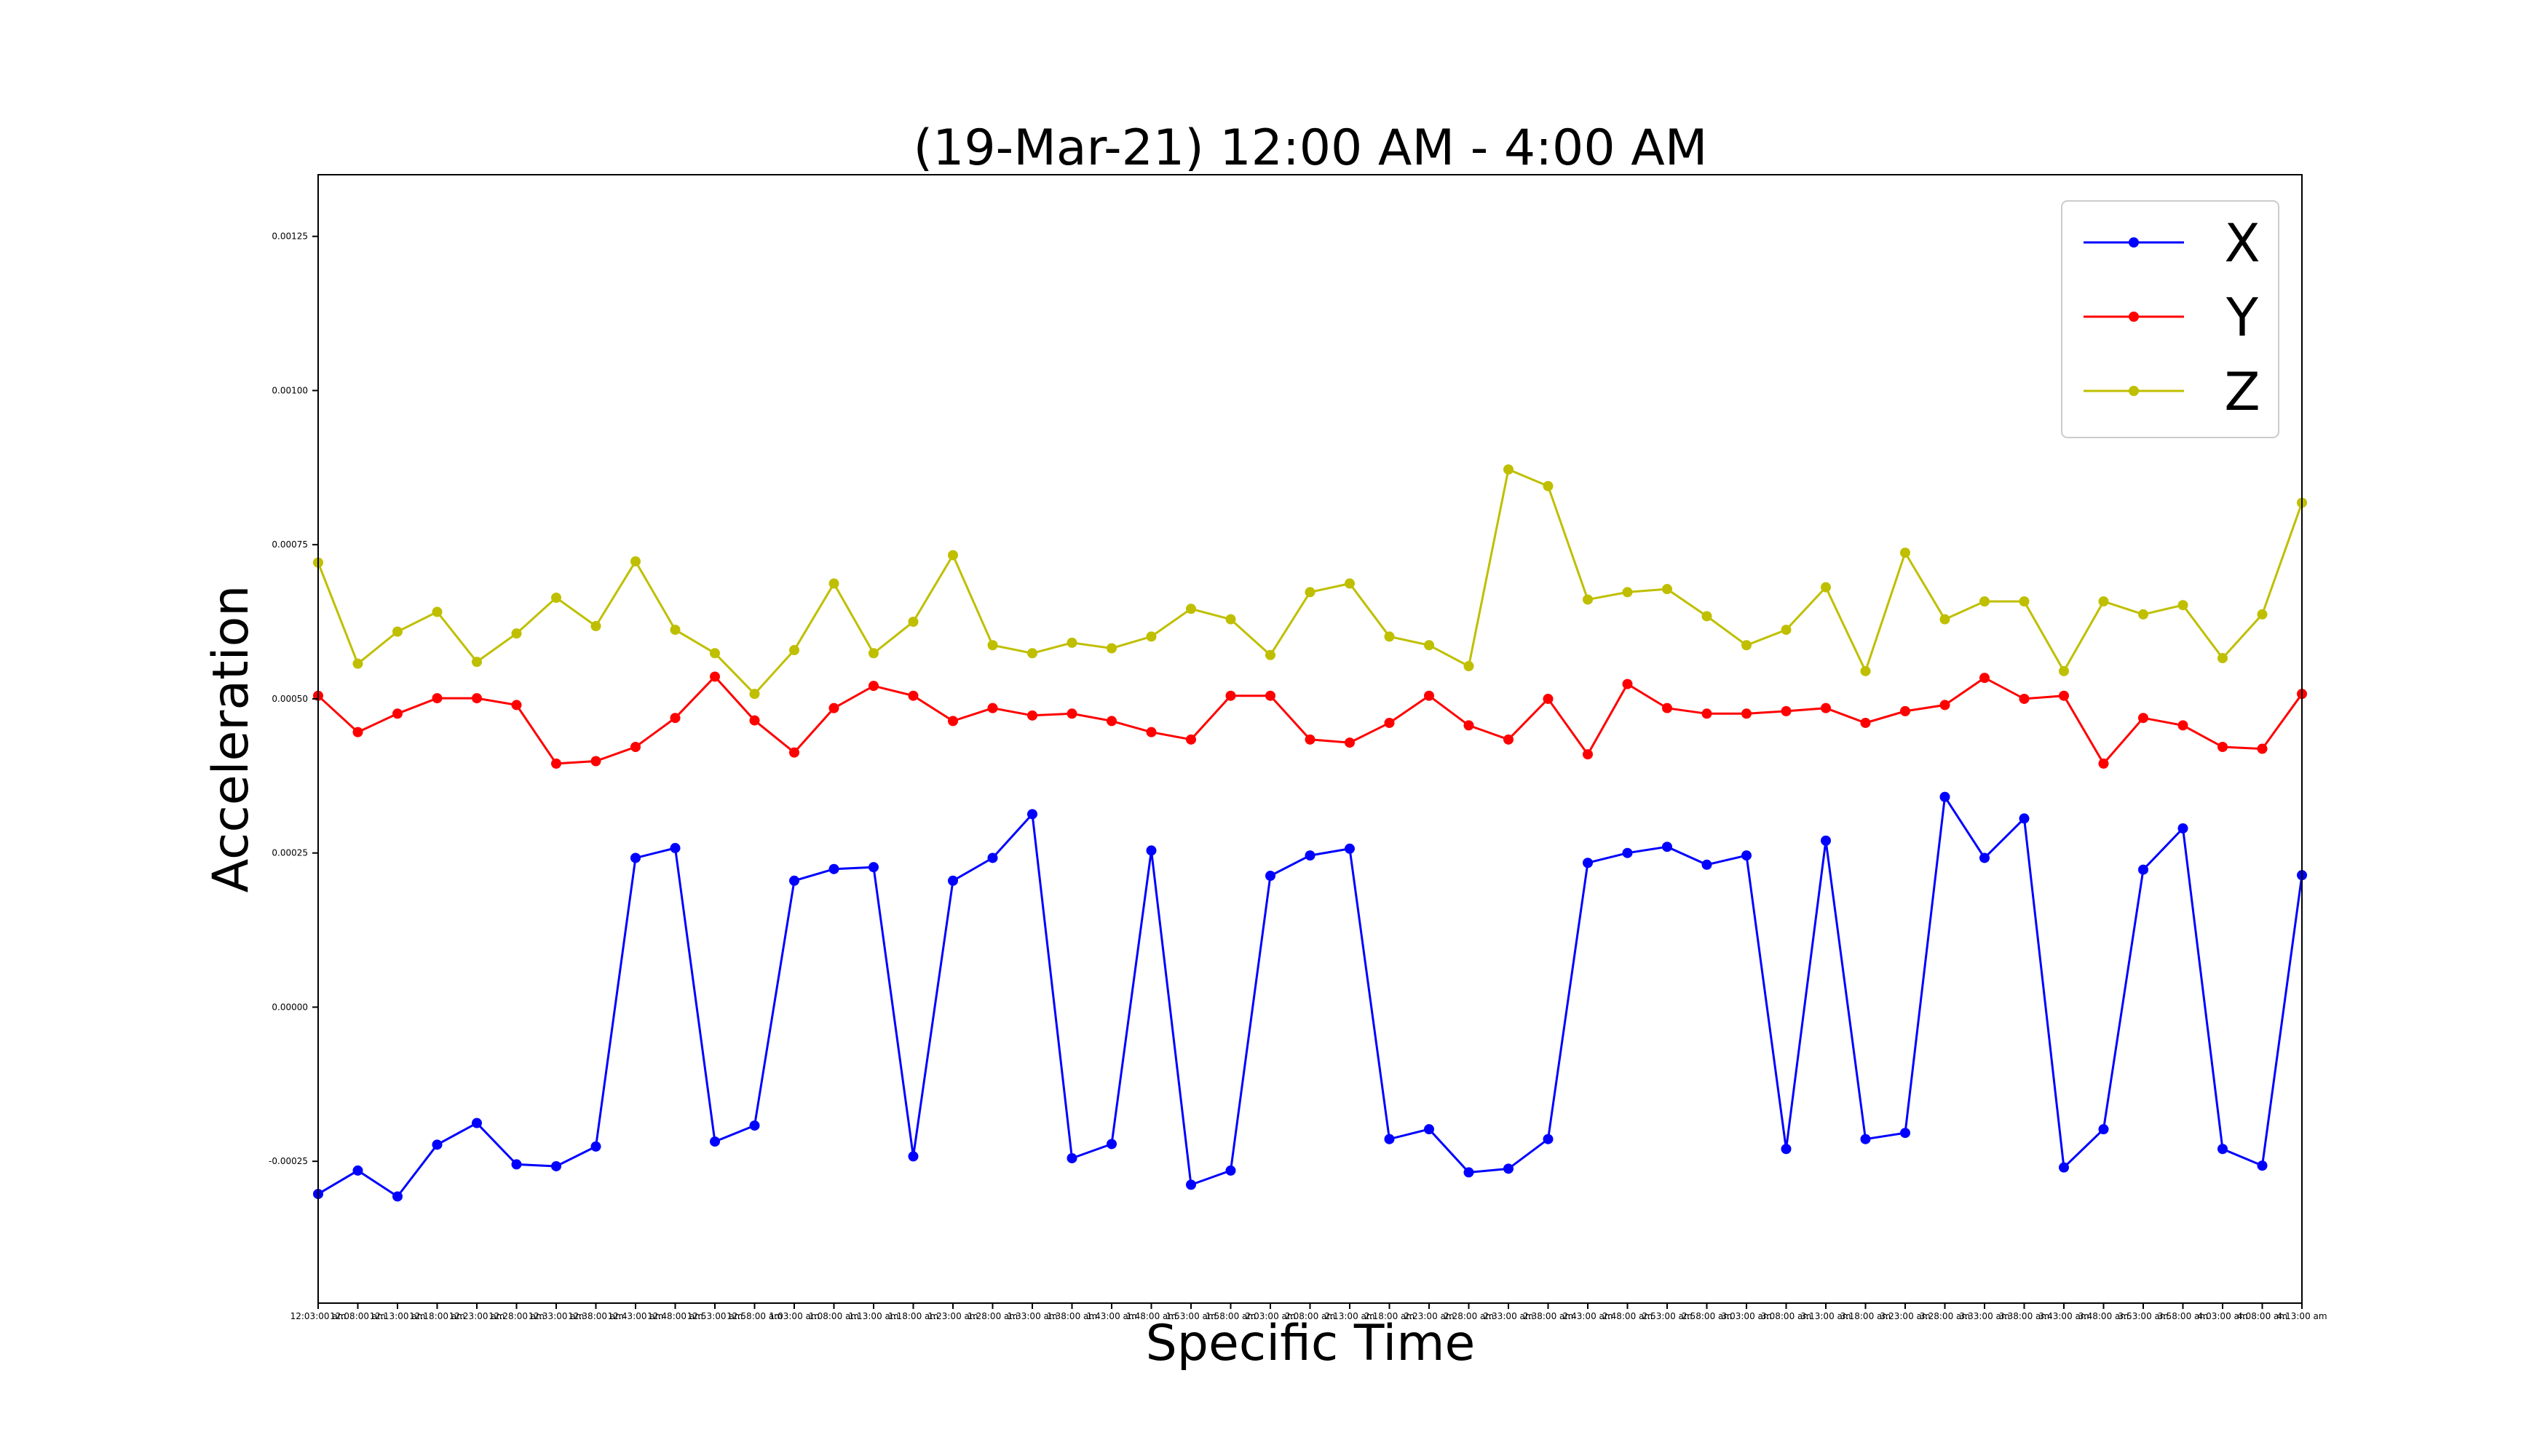 This screenshot has height=1456, width=2548. What do you see at coordinates (437, 1316) in the screenshot?
I see `x-tick-label: 12:18:00 am` at bounding box center [437, 1316].